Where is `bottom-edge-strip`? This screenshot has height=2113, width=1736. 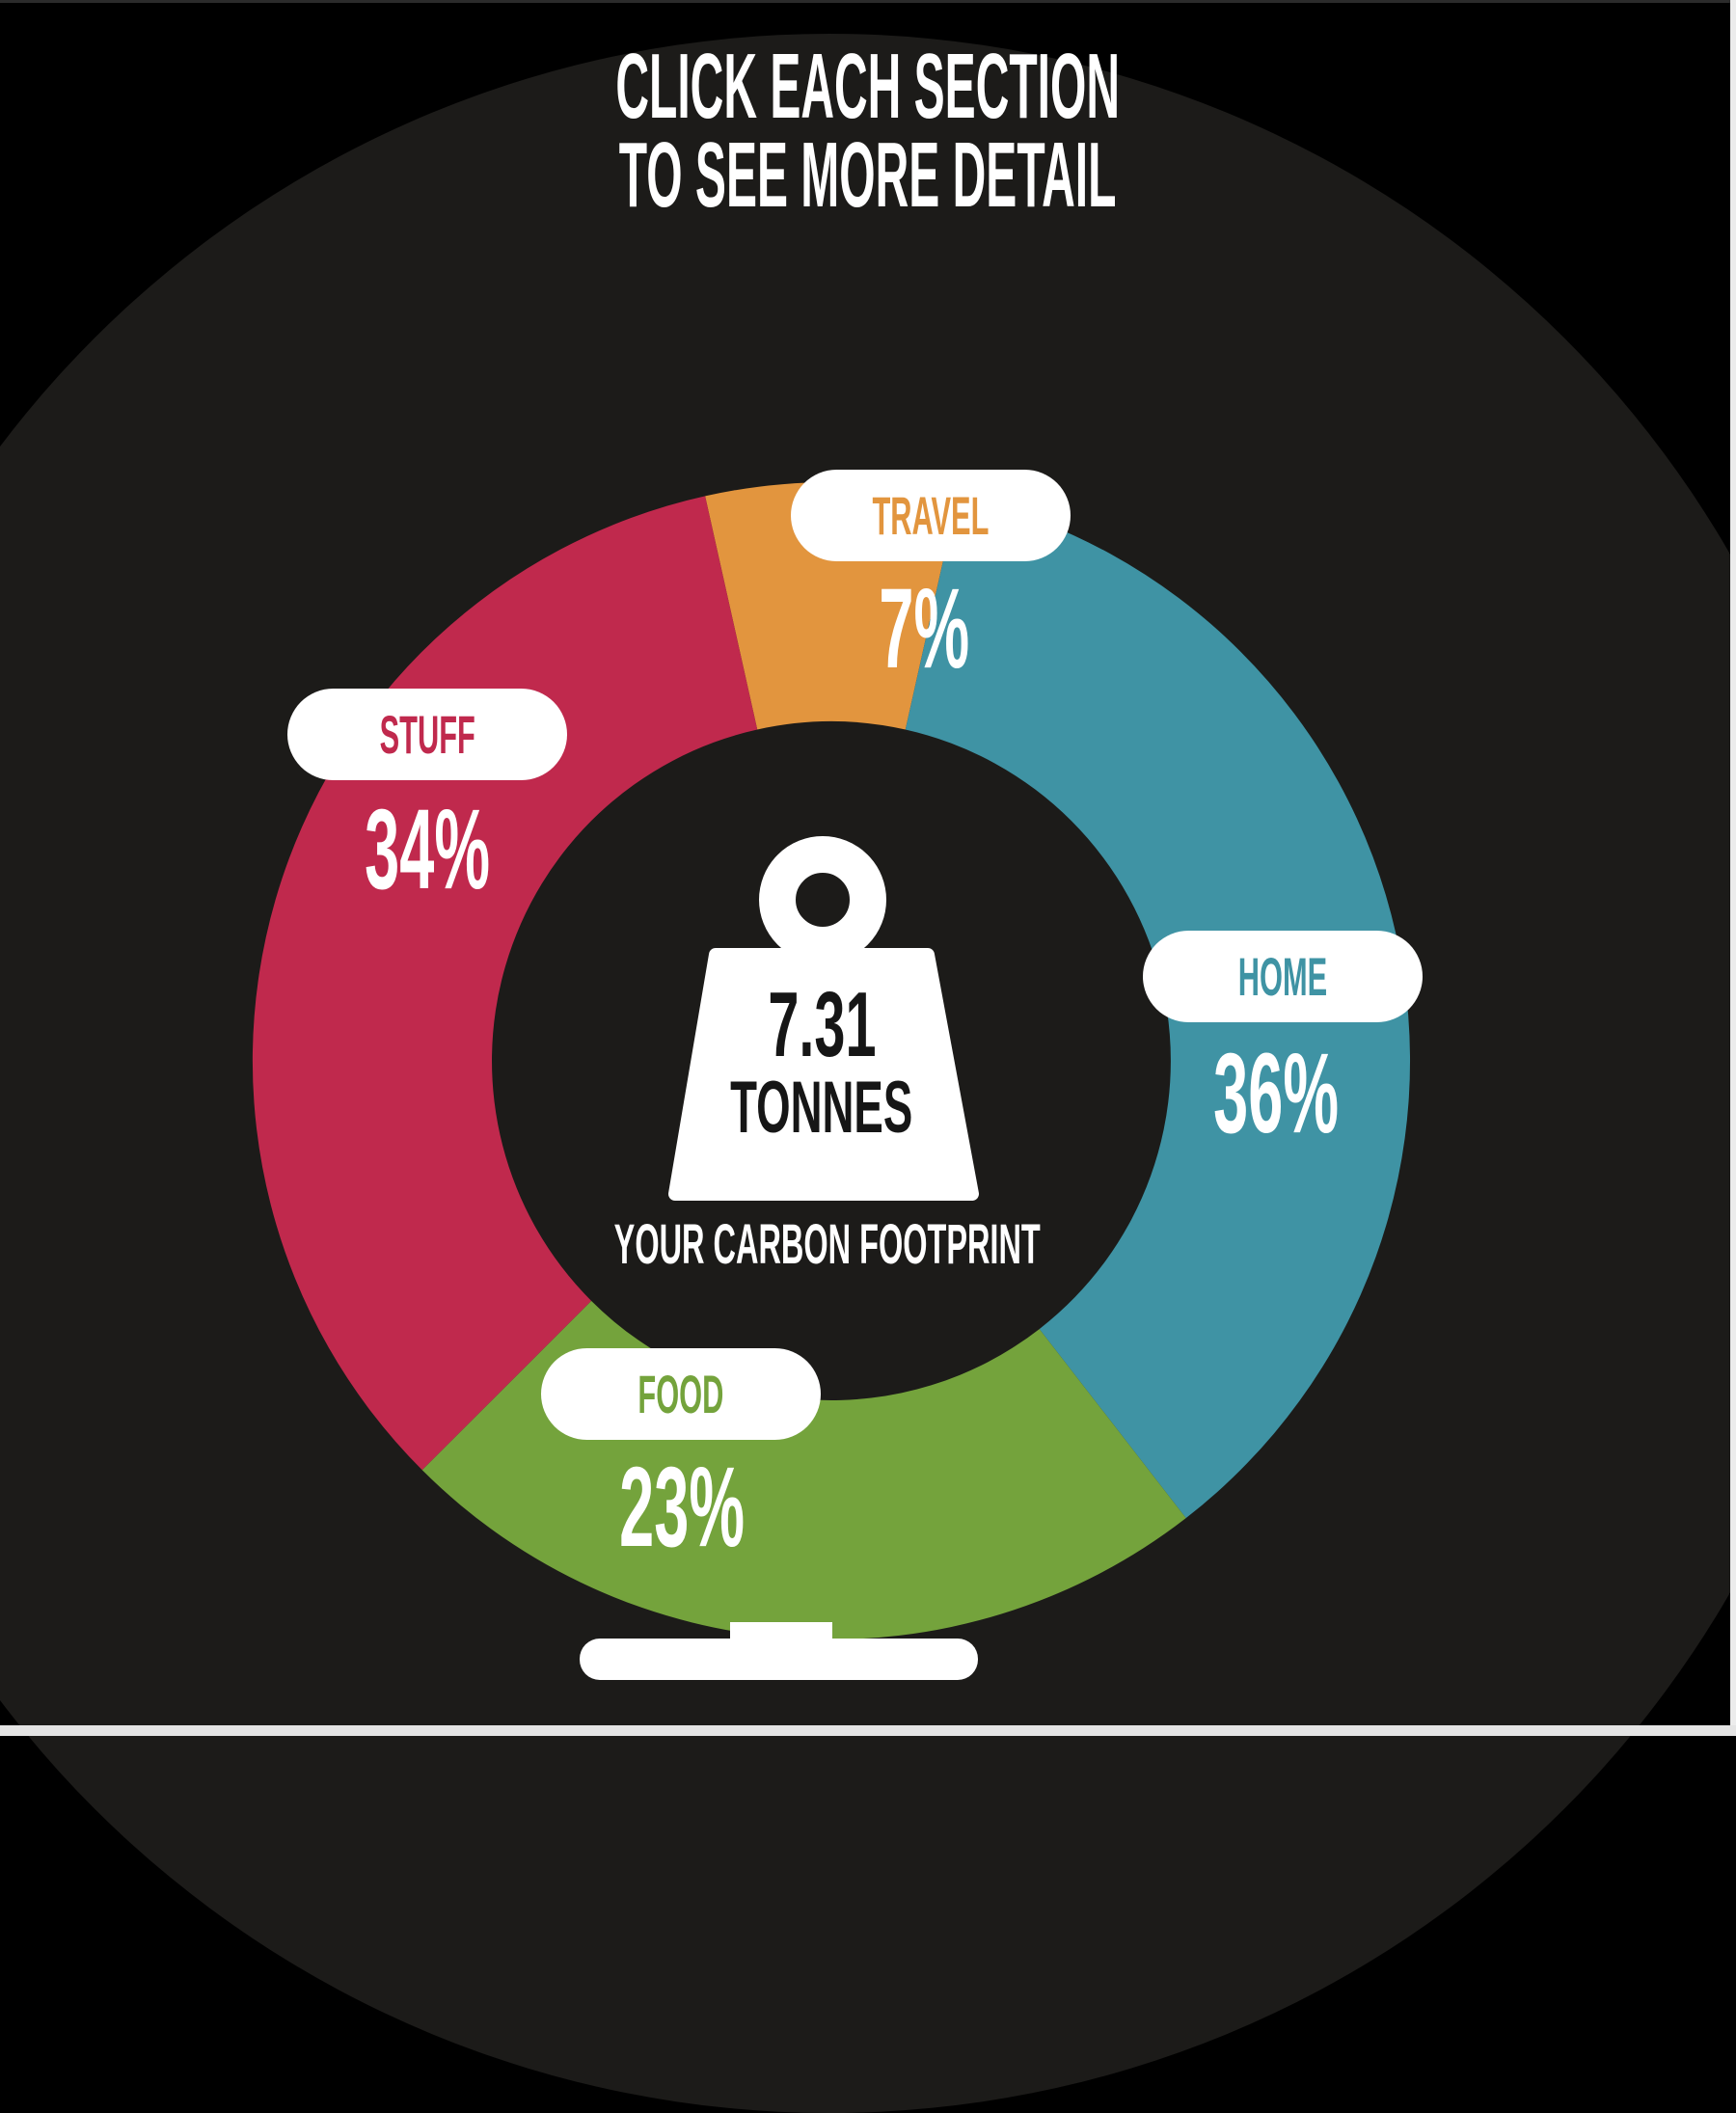 bottom-edge-strip is located at coordinates (868, 1730).